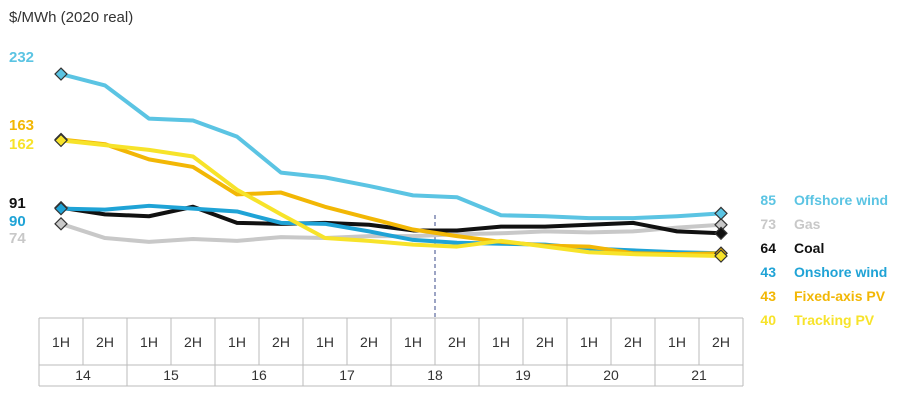 The height and width of the screenshot is (401, 922). What do you see at coordinates (840, 296) in the screenshot?
I see `legend-name-fixed-axis-pv: Fixed-axis PV` at bounding box center [840, 296].